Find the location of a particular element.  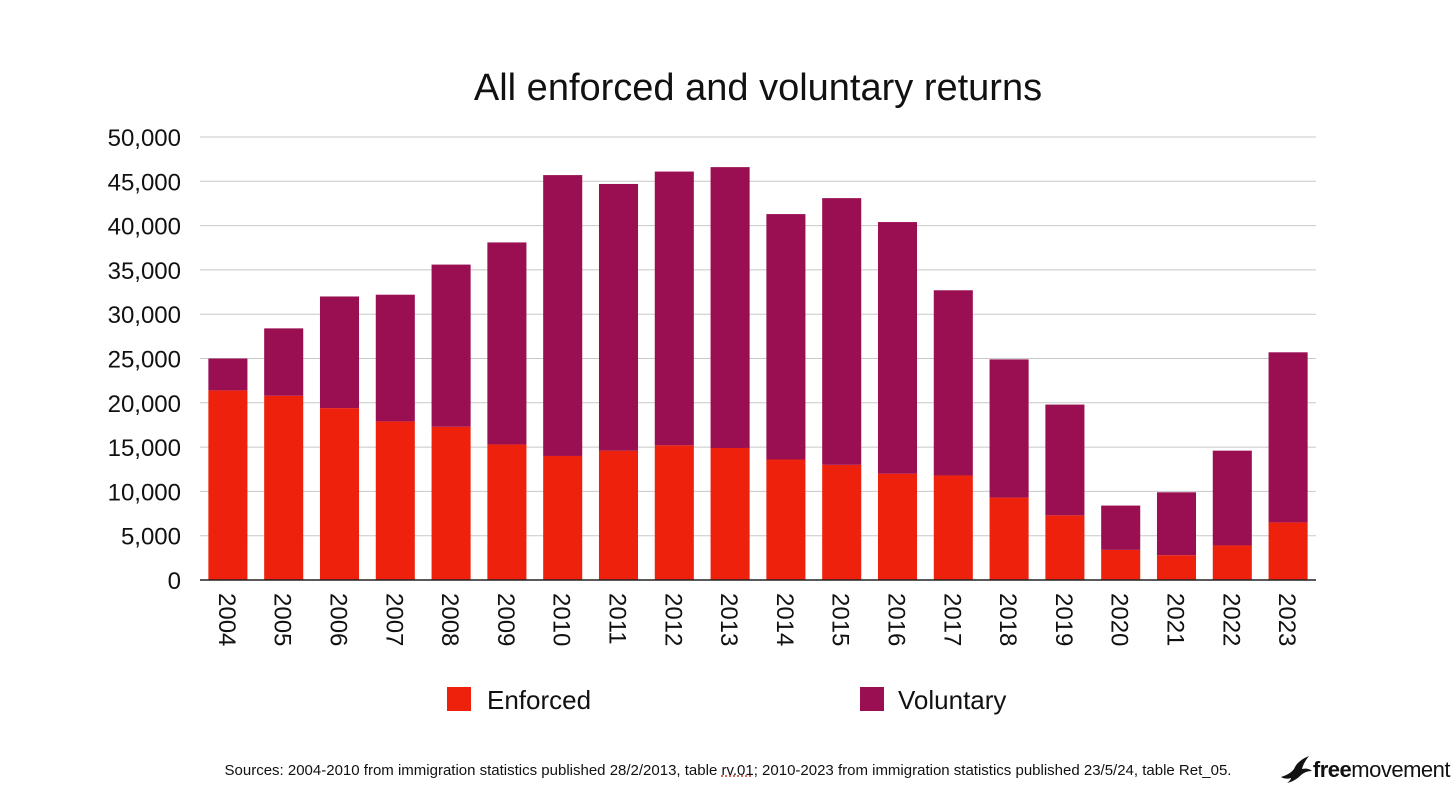

x-tick-label: 2023 is located at coordinates (1286, 619).